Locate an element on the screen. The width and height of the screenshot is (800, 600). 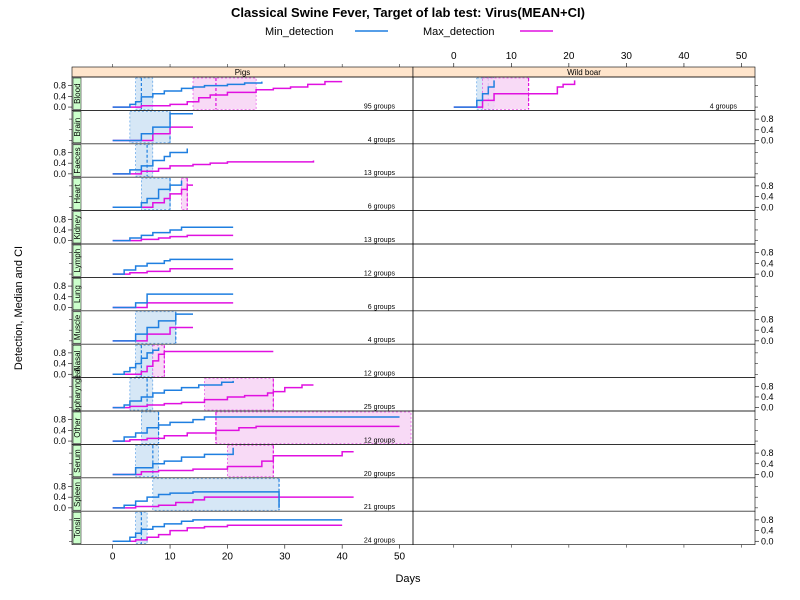
panel-spleen-pigs is located at coordinates (233, 494).